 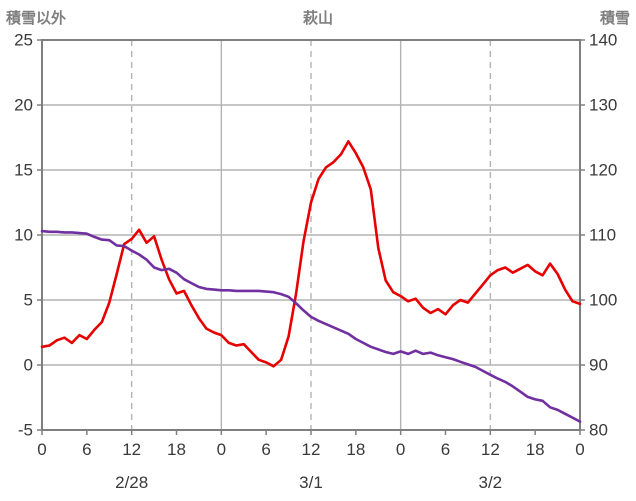 I want to click on left-tick-label: 20, so click(x=23, y=105).